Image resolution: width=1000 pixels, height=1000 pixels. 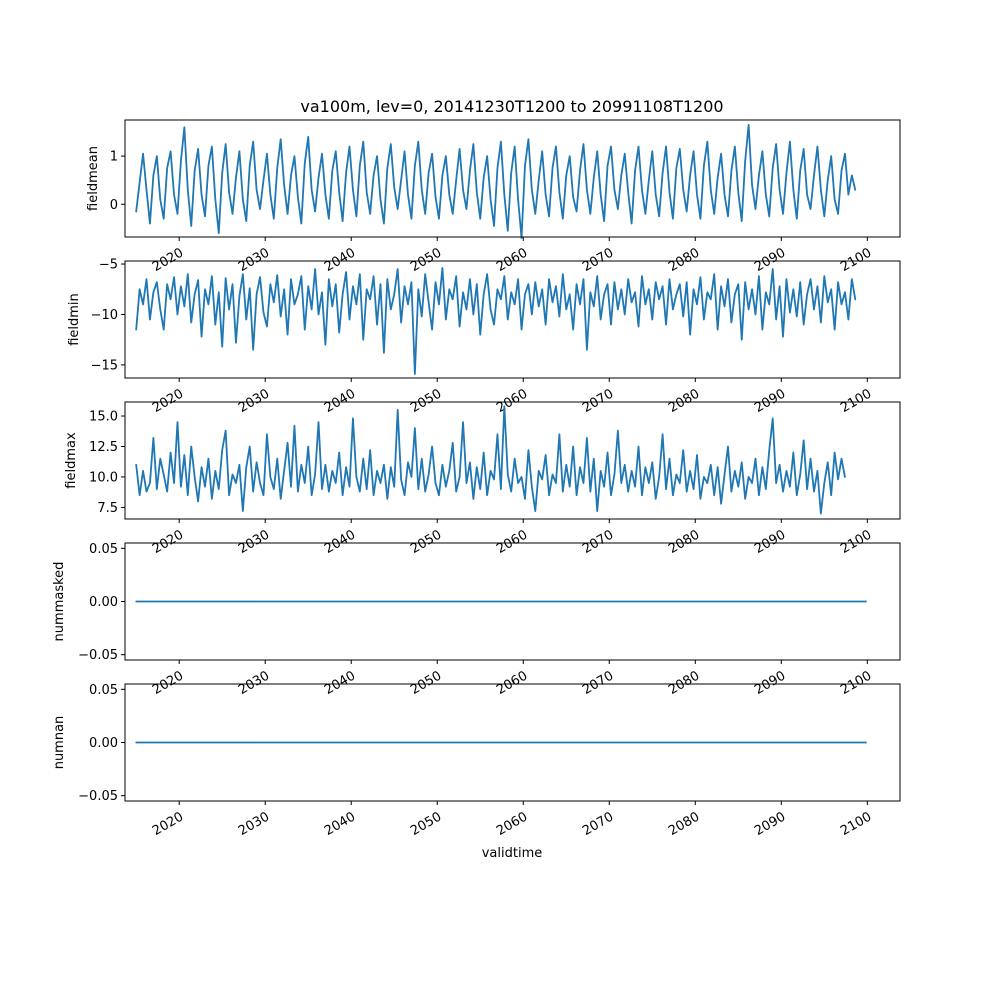 I want to click on fieldmean-series-line, so click(x=496, y=181).